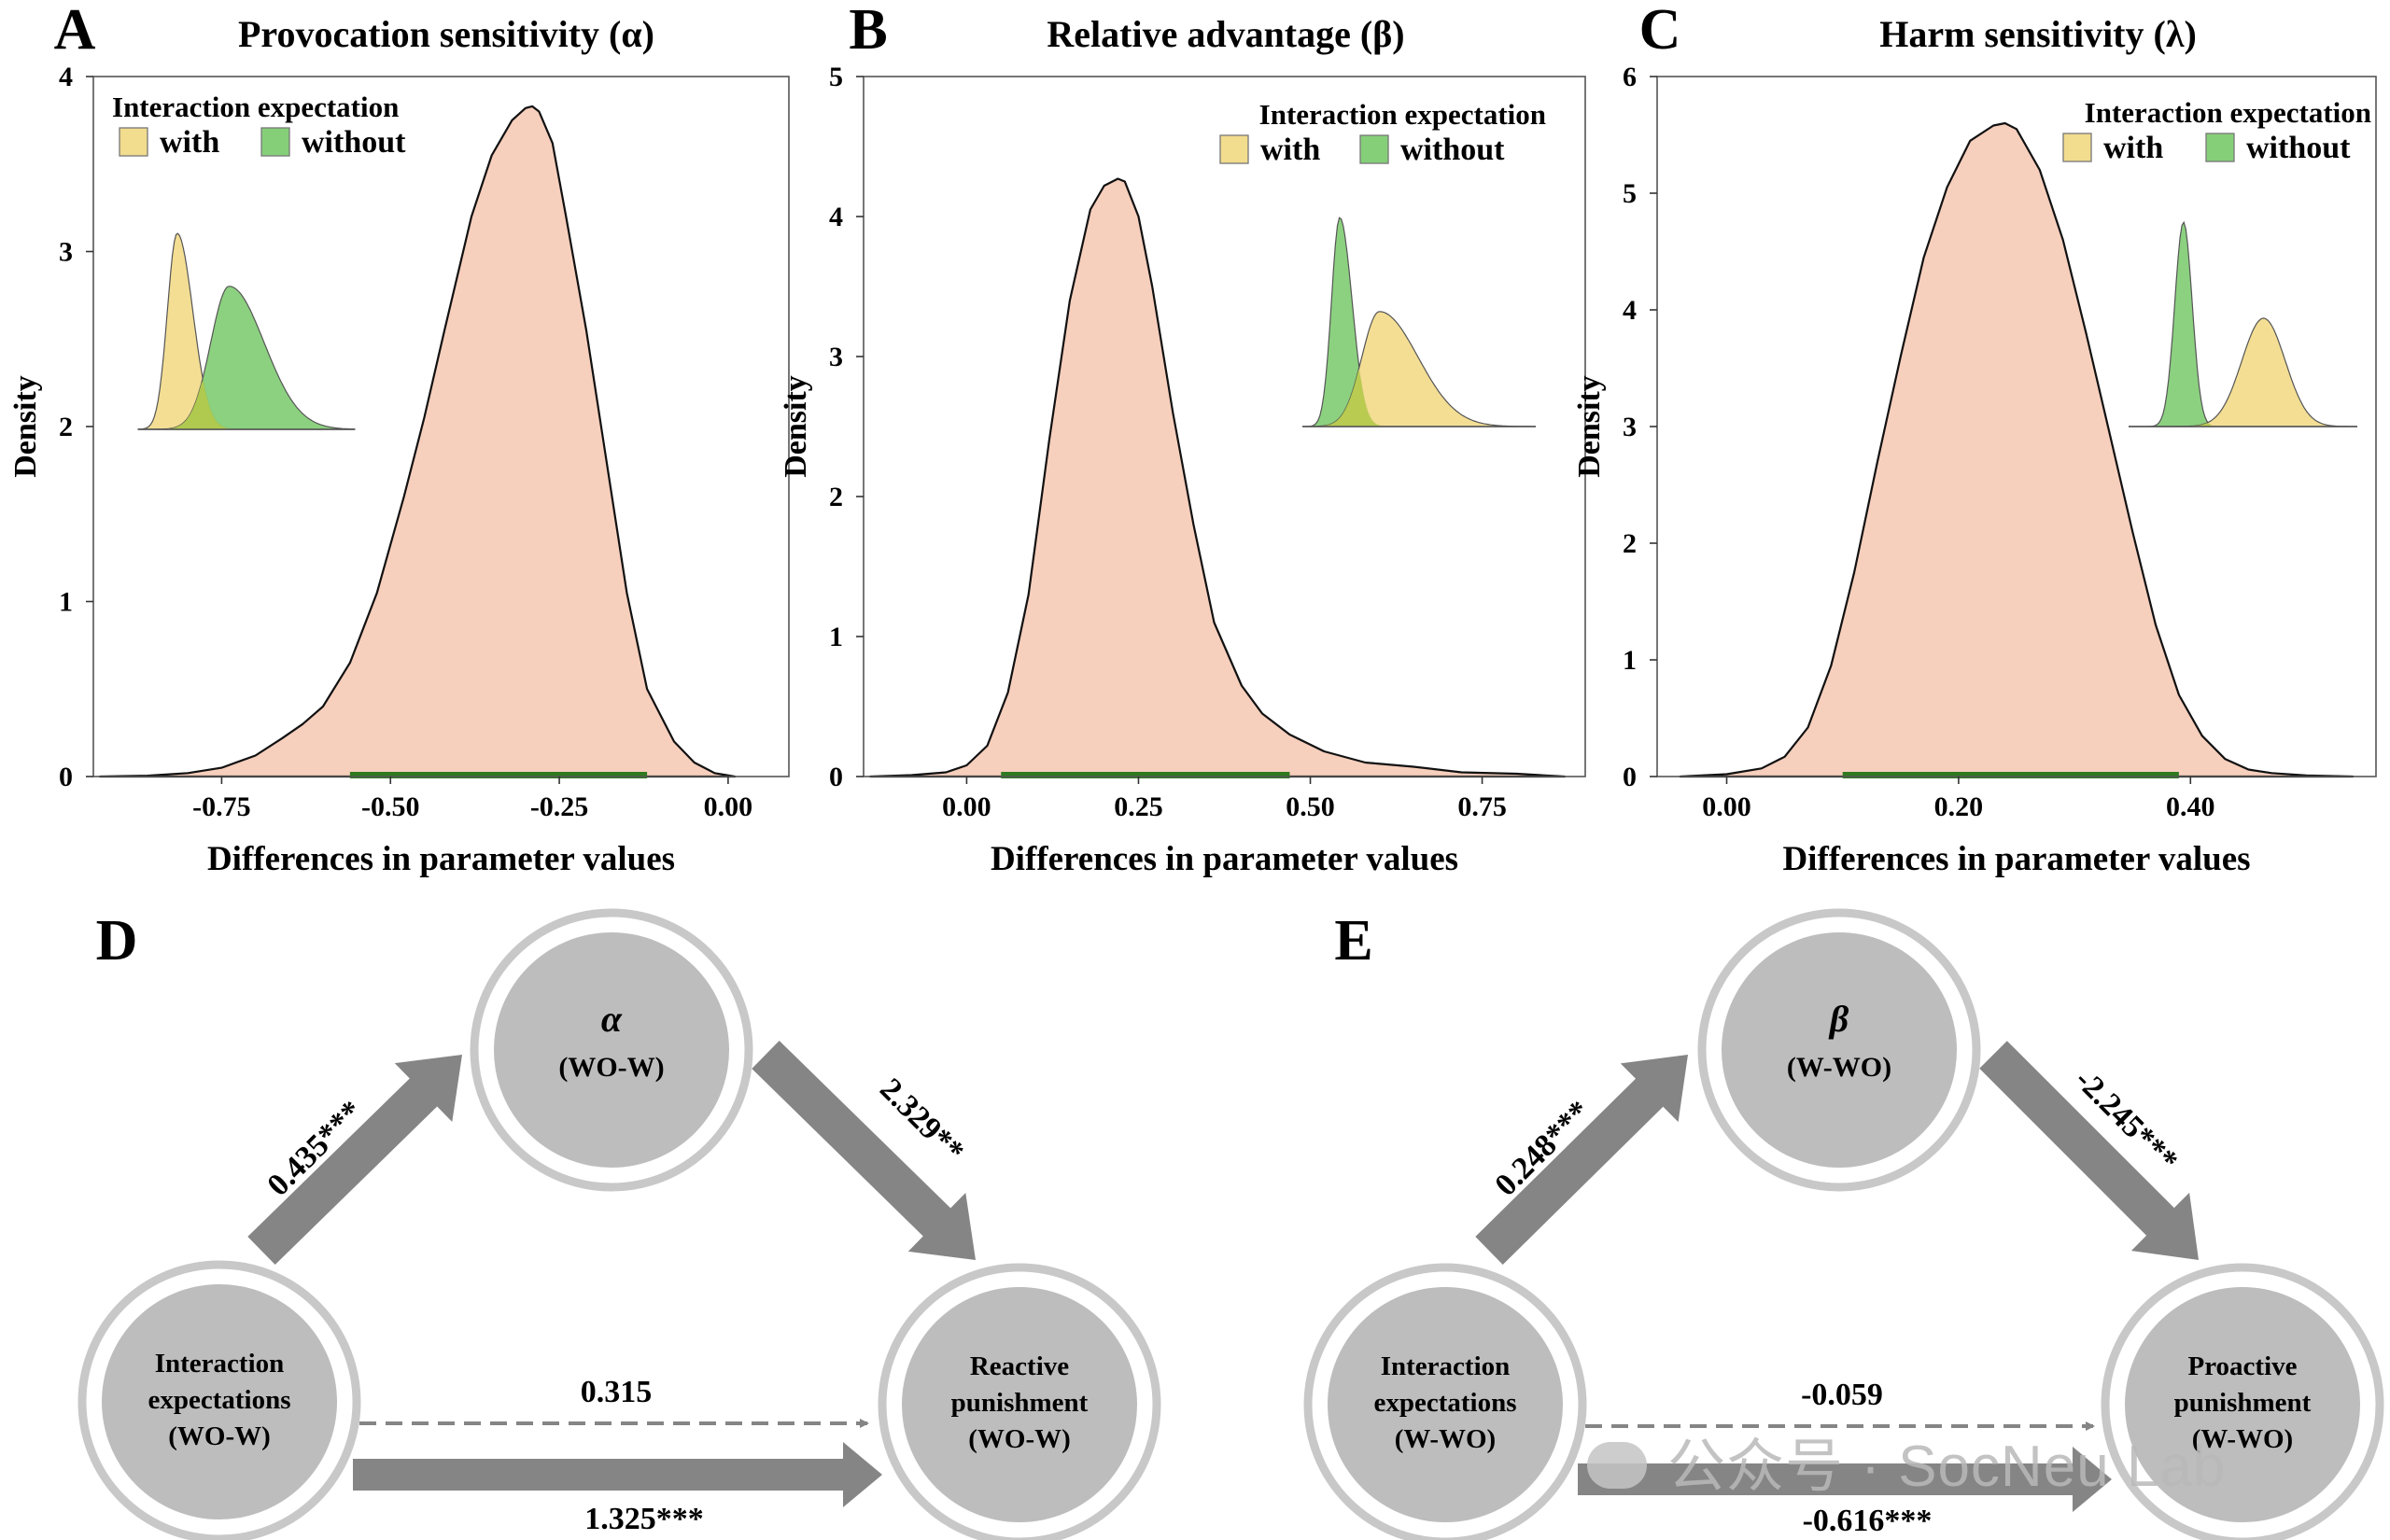 The height and width of the screenshot is (1540, 2390). I want to click on mediator-node: α (WO-W), so click(611, 1050).